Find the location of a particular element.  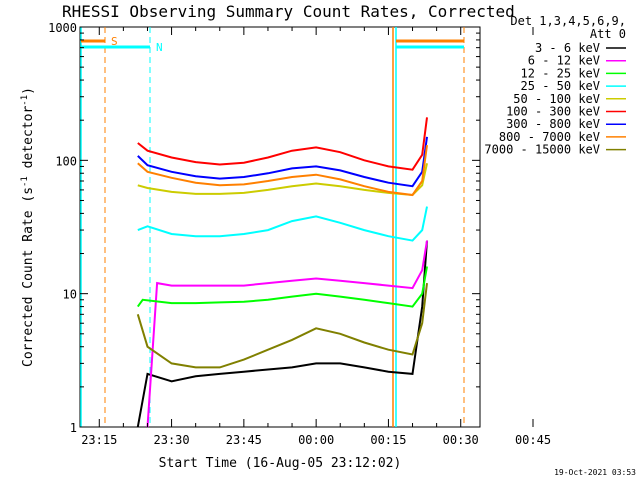

legend-entry-label: 7000 - 15000 keV is located at coordinates (542, 150).